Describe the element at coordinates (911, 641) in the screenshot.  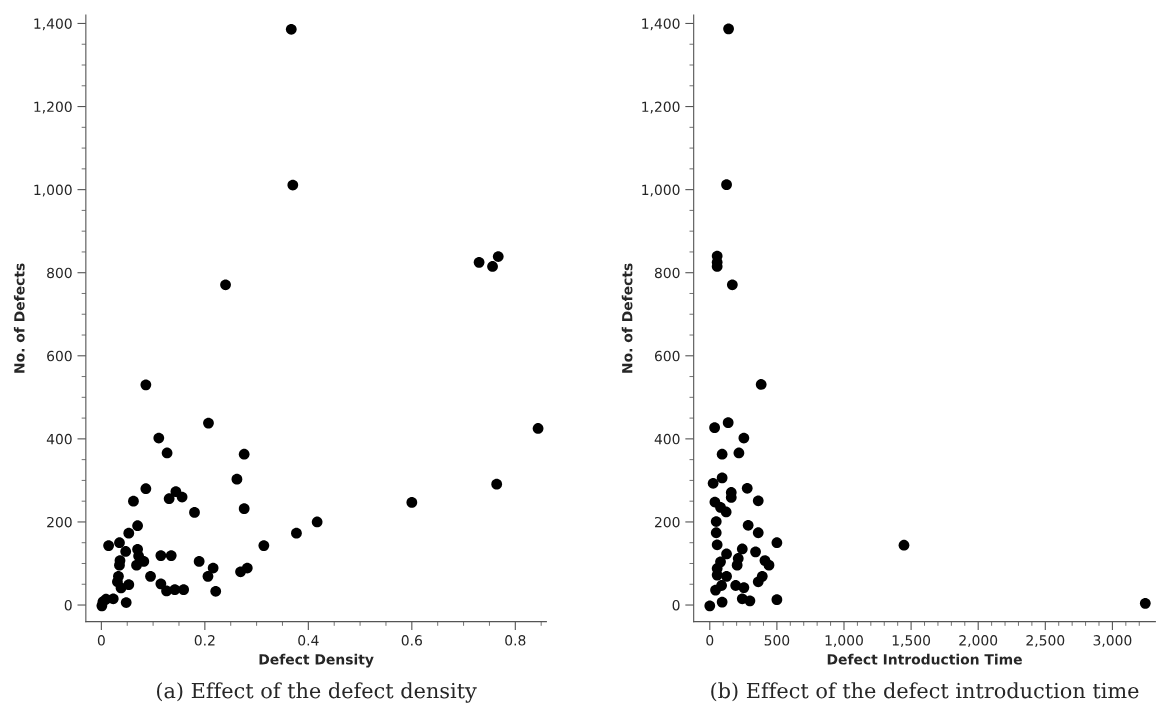
I see `x-tick-label: 1,500` at that location.